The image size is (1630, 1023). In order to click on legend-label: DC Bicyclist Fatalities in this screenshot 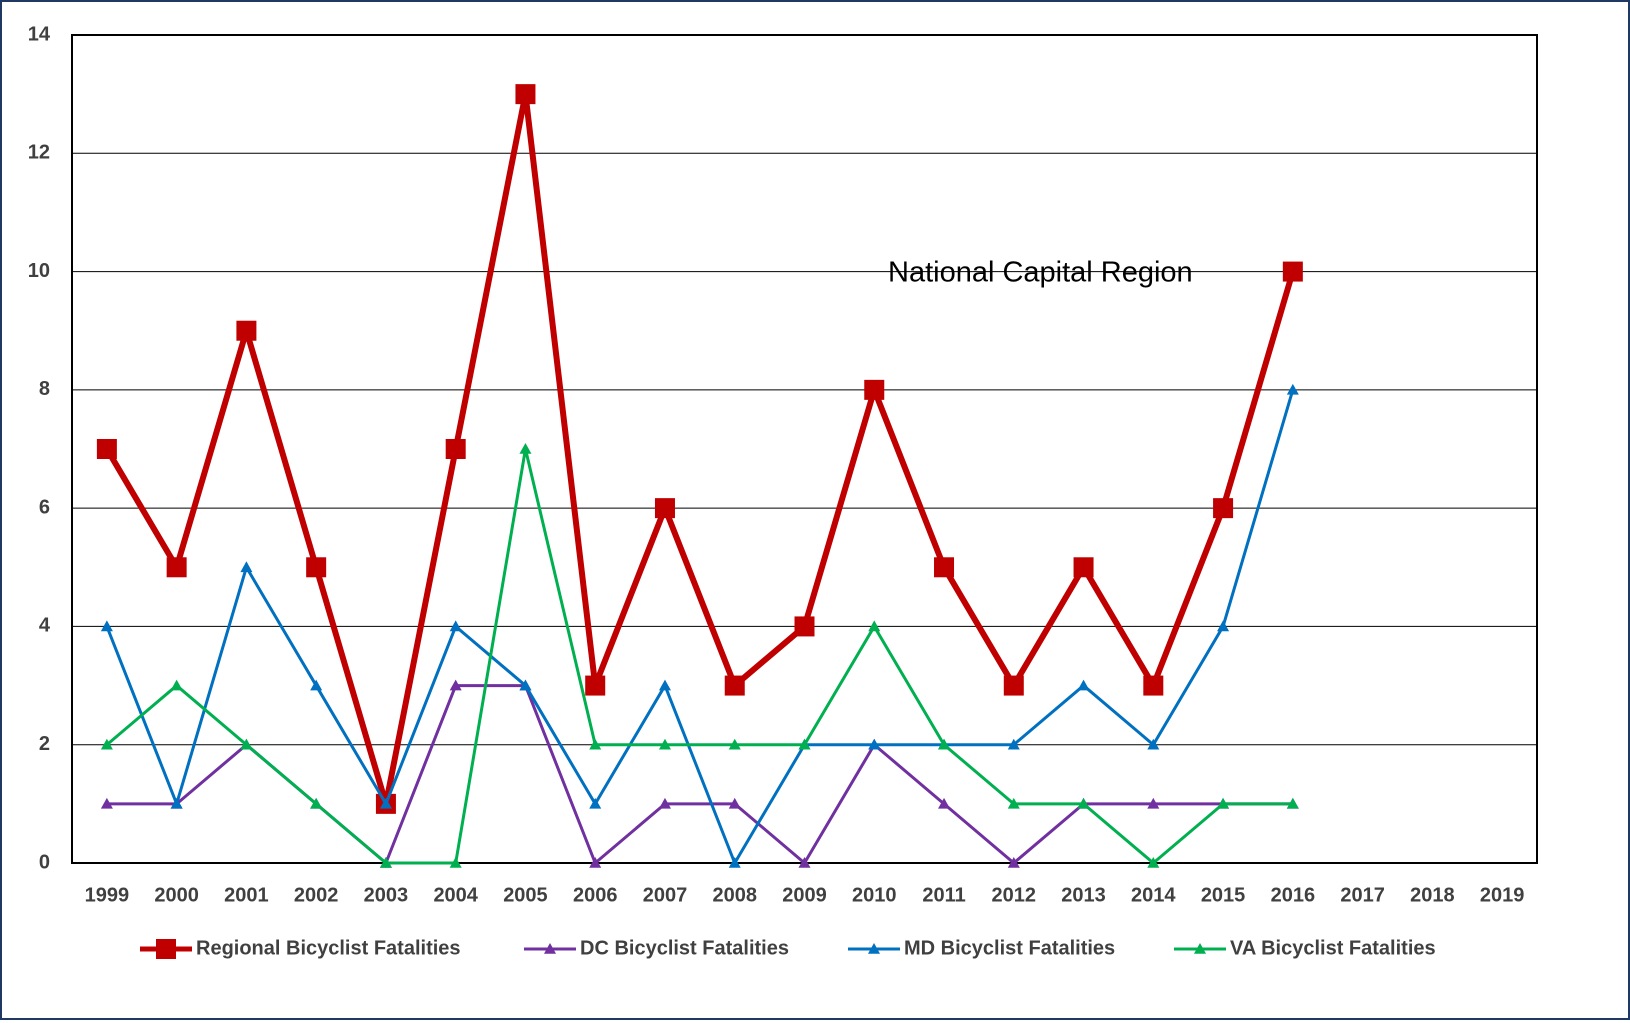, I will do `click(684, 948)`.